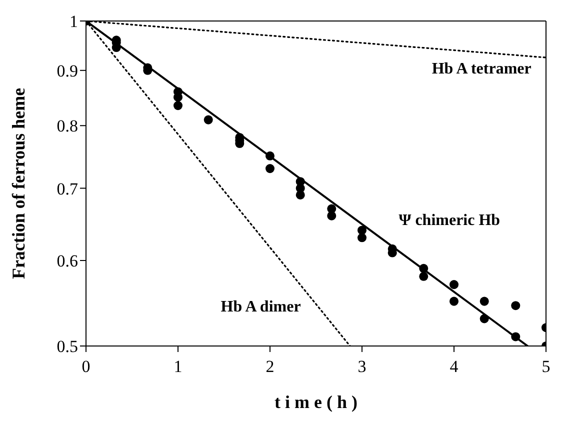 The width and height of the screenshot is (567, 426). Describe the element at coordinates (67, 188) in the screenshot. I see `y-tick-label: 0.7` at that location.